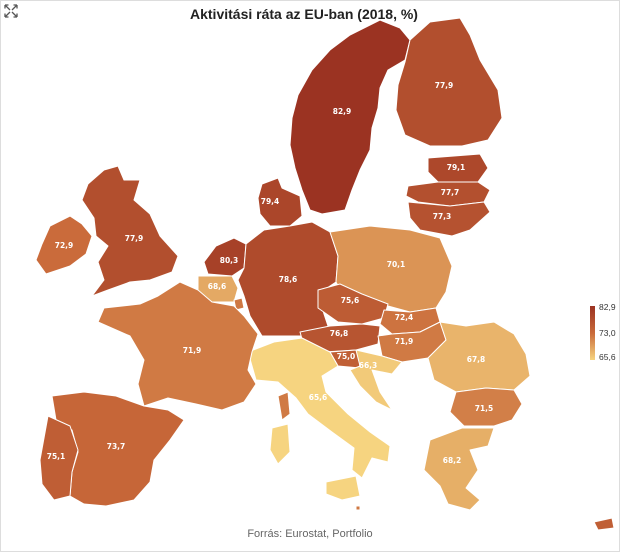 The image size is (620, 552). Describe the element at coordinates (284, 406) in the screenshot. I see `region-france-corsica` at that location.